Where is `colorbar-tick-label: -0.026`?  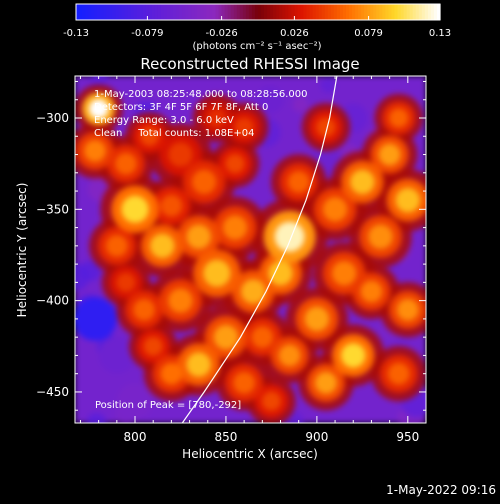
colorbar-tick-label: -0.026 is located at coordinates (221, 33).